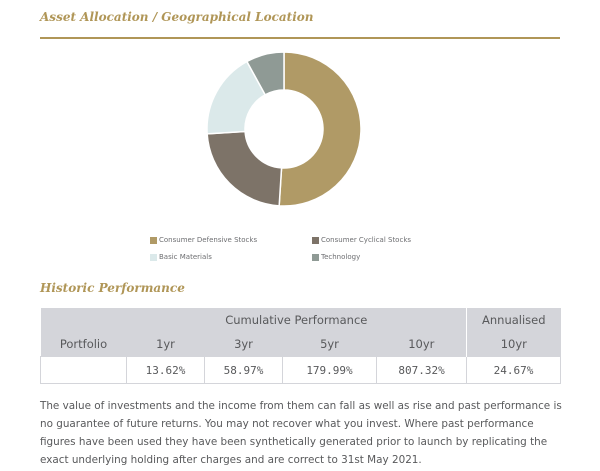 The width and height of the screenshot is (600, 471). I want to click on legend-item-consumer-cyclical: Consumer Cyclical Stocks, so click(361, 240).